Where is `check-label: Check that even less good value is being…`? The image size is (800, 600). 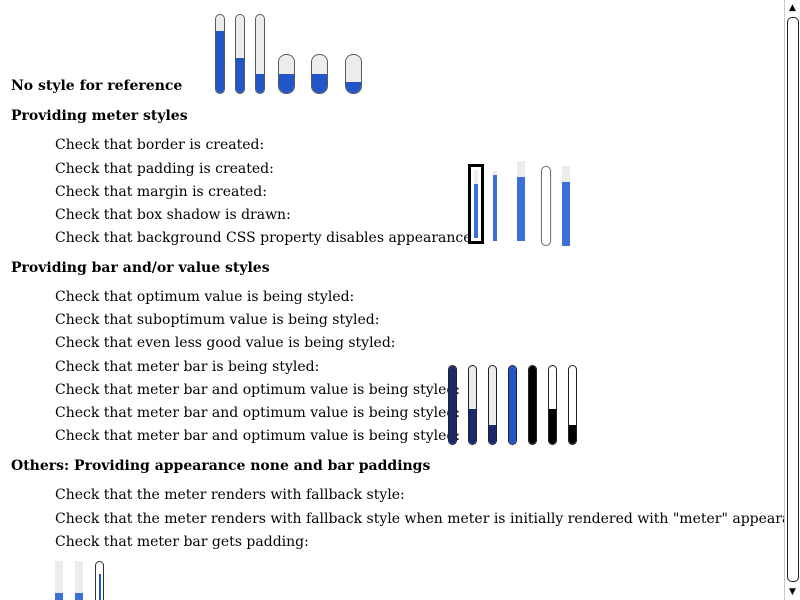 check-label: Check that even less good value is being… is located at coordinates (225, 343).